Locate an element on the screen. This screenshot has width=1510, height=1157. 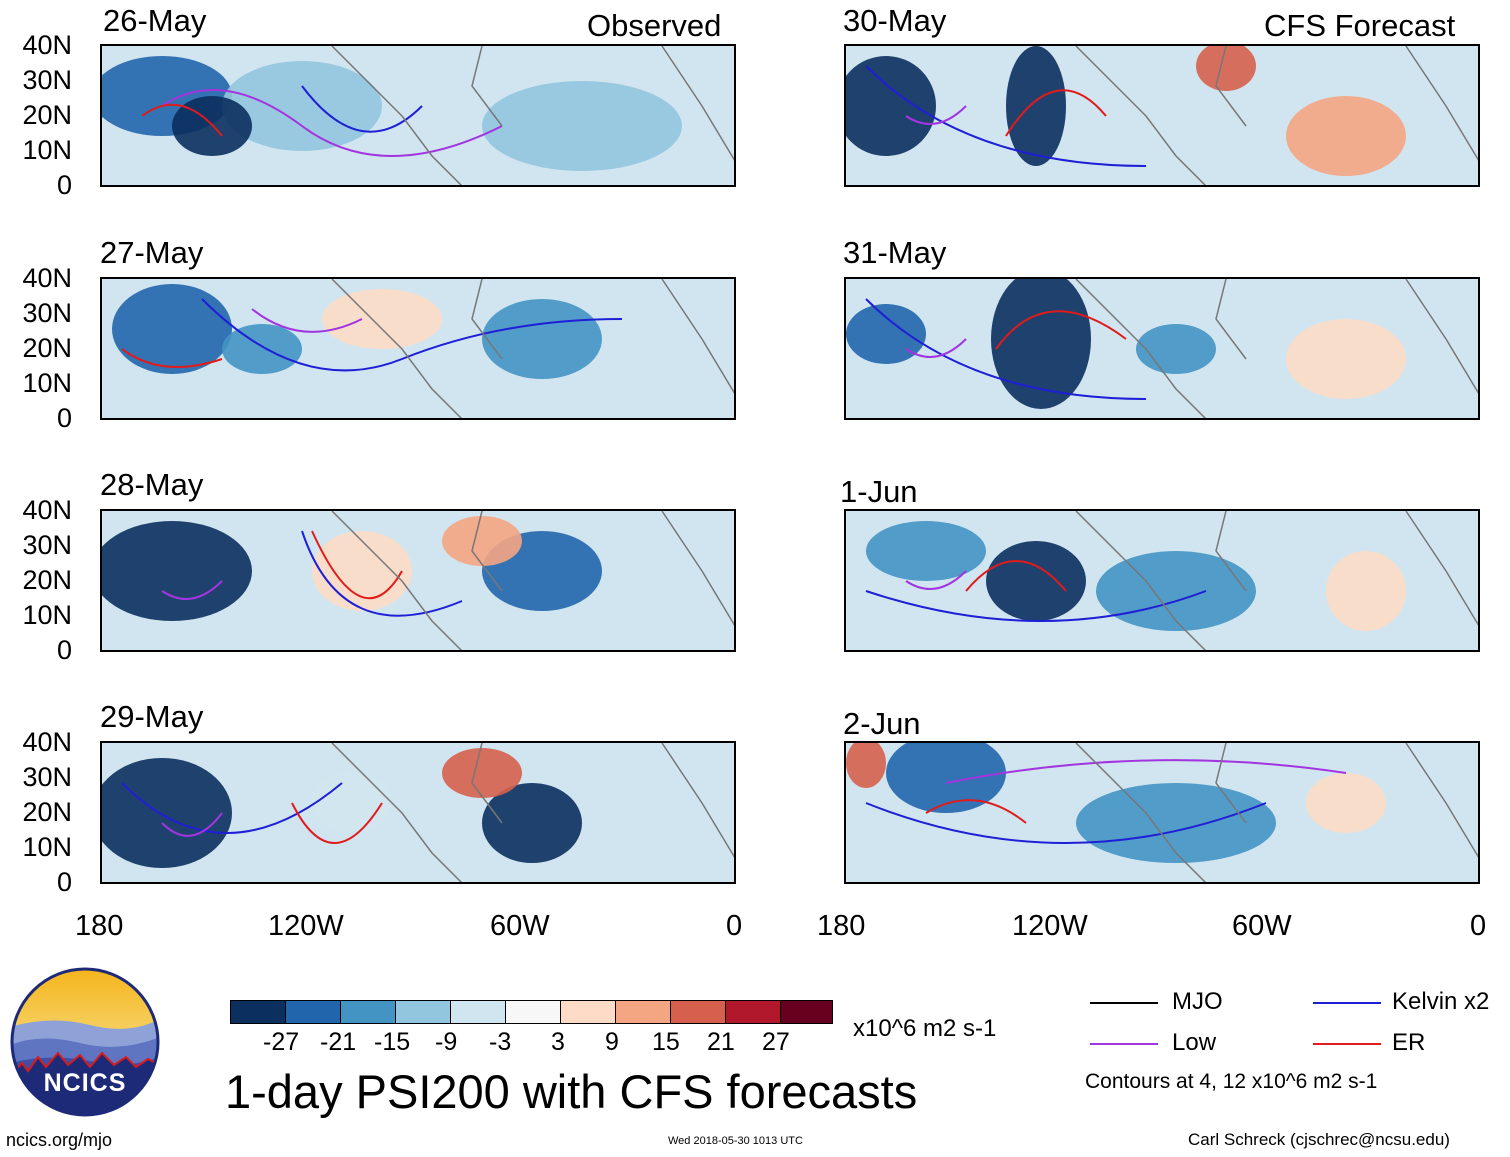
lon-tick-label: 0 is located at coordinates (734, 926).